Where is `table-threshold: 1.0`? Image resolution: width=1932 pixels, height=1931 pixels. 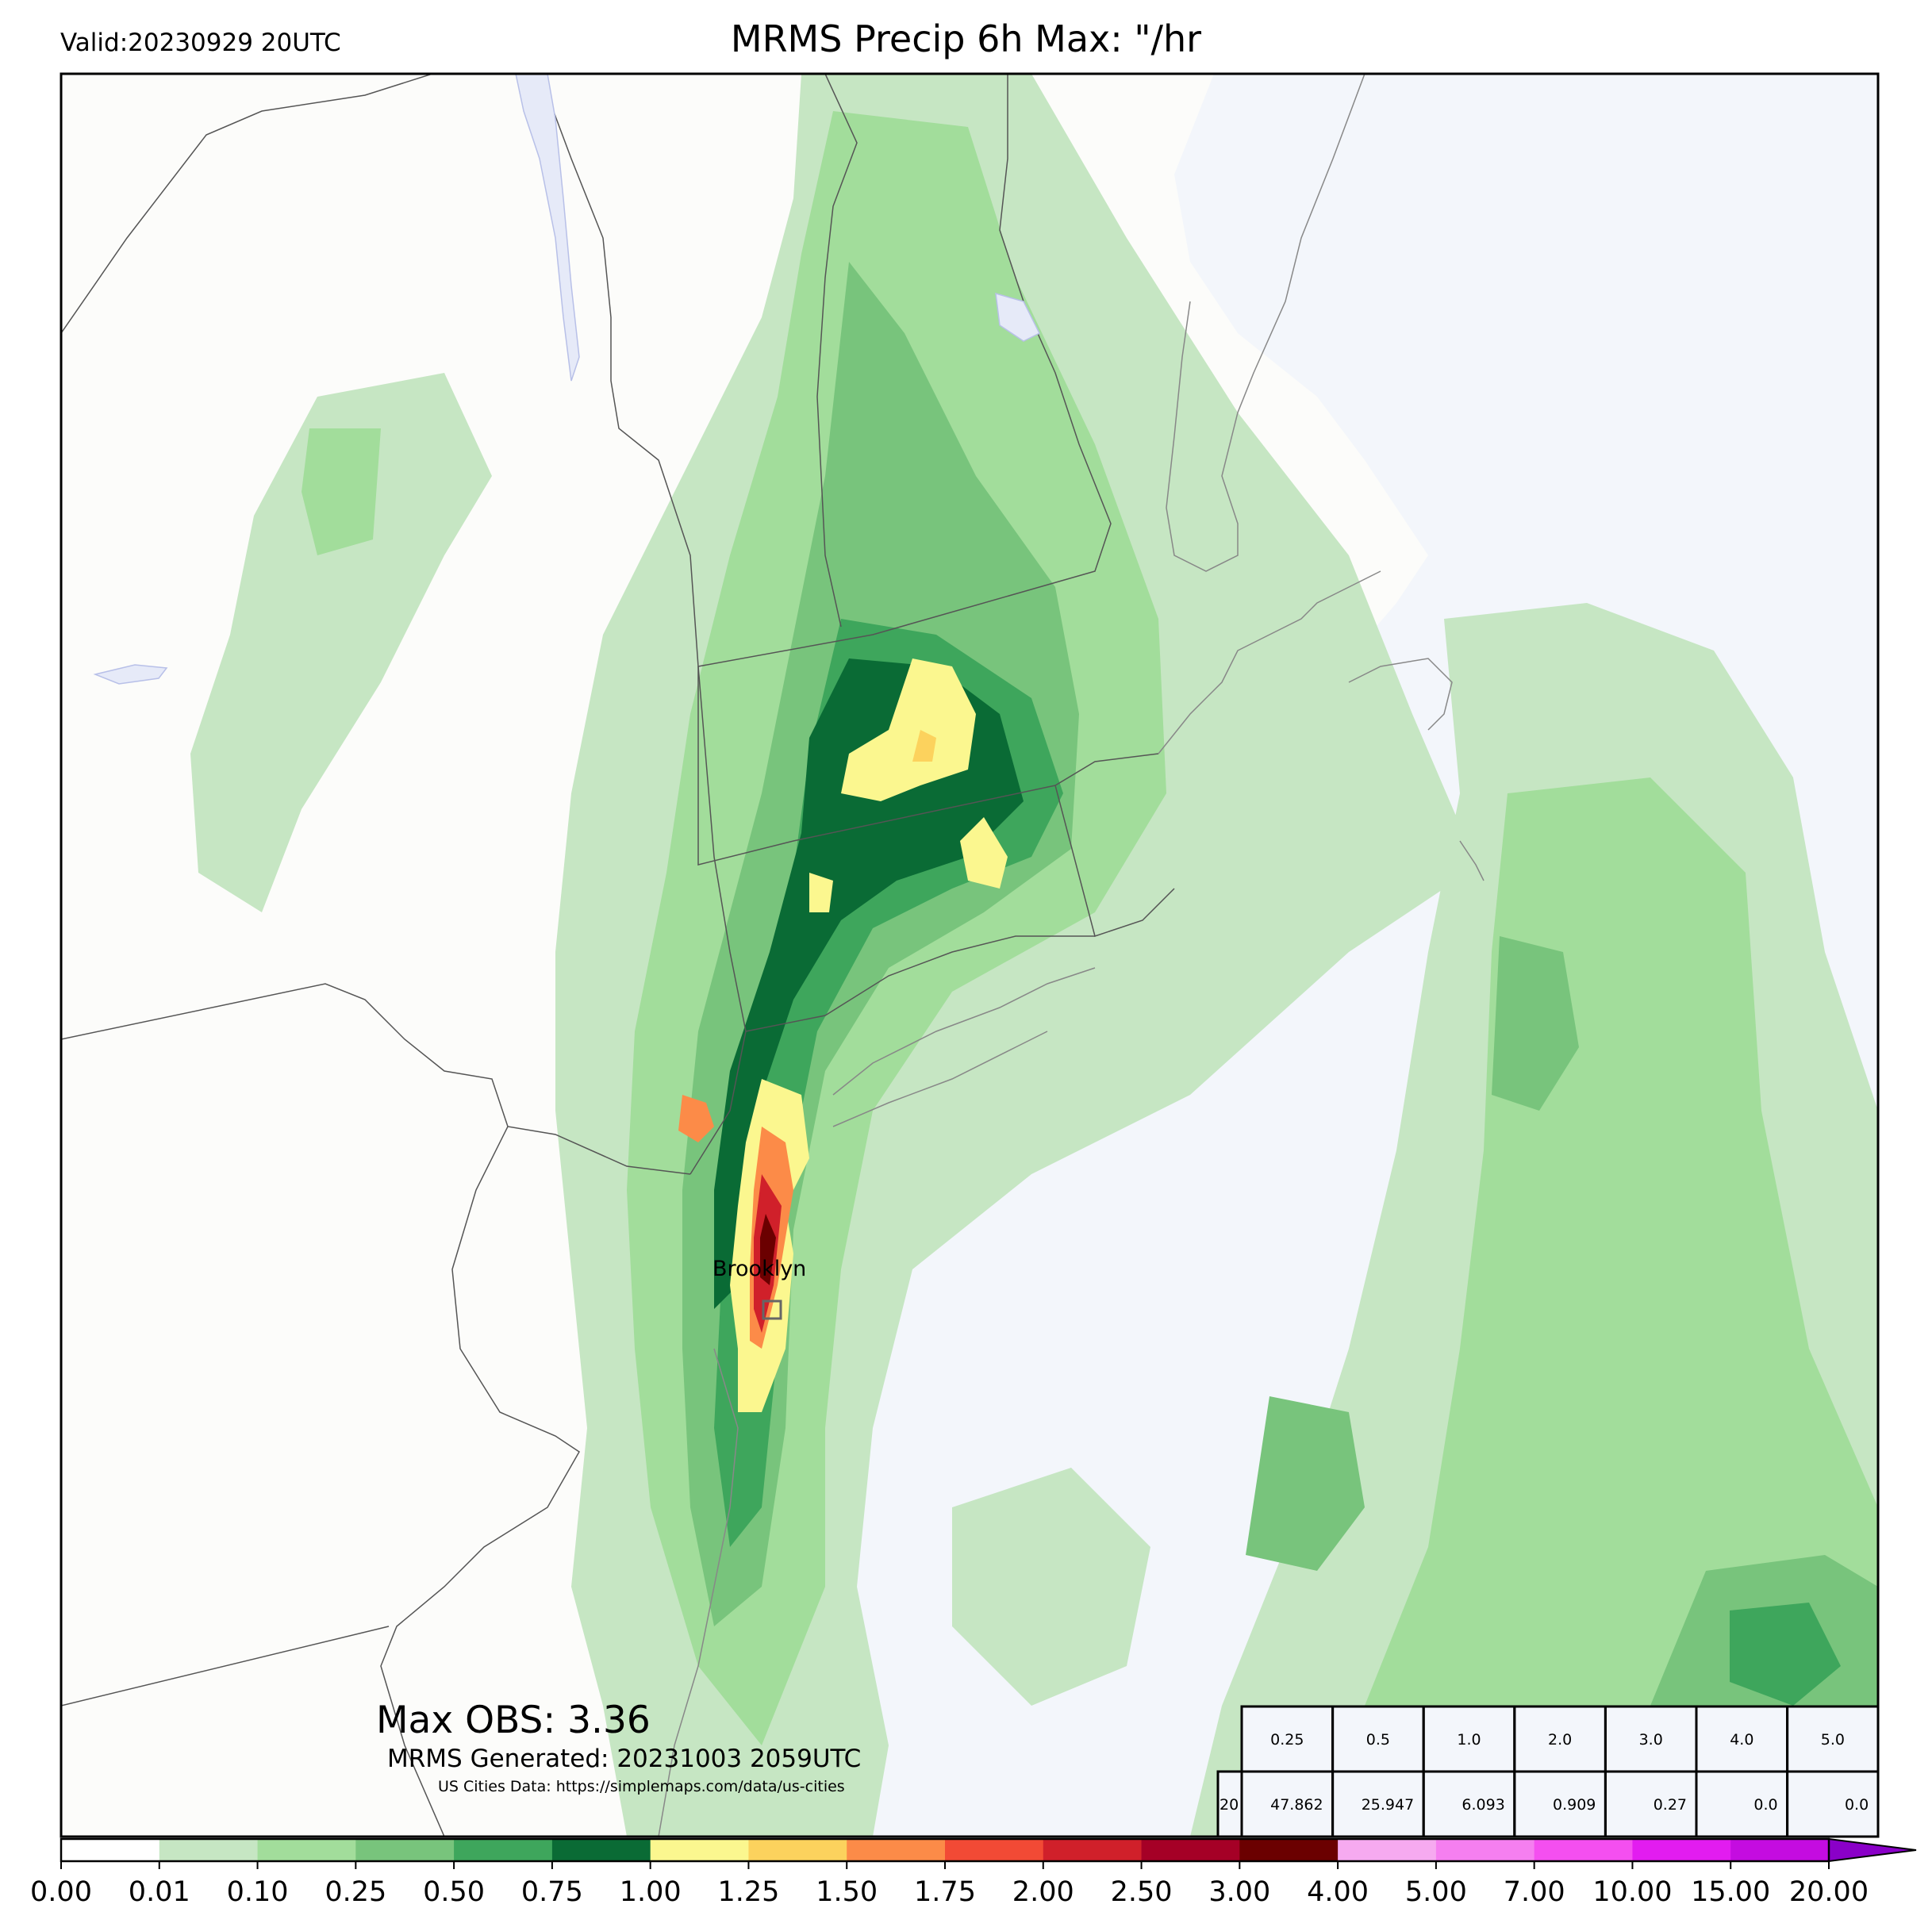 table-threshold: 1.0 is located at coordinates (1469, 1740).